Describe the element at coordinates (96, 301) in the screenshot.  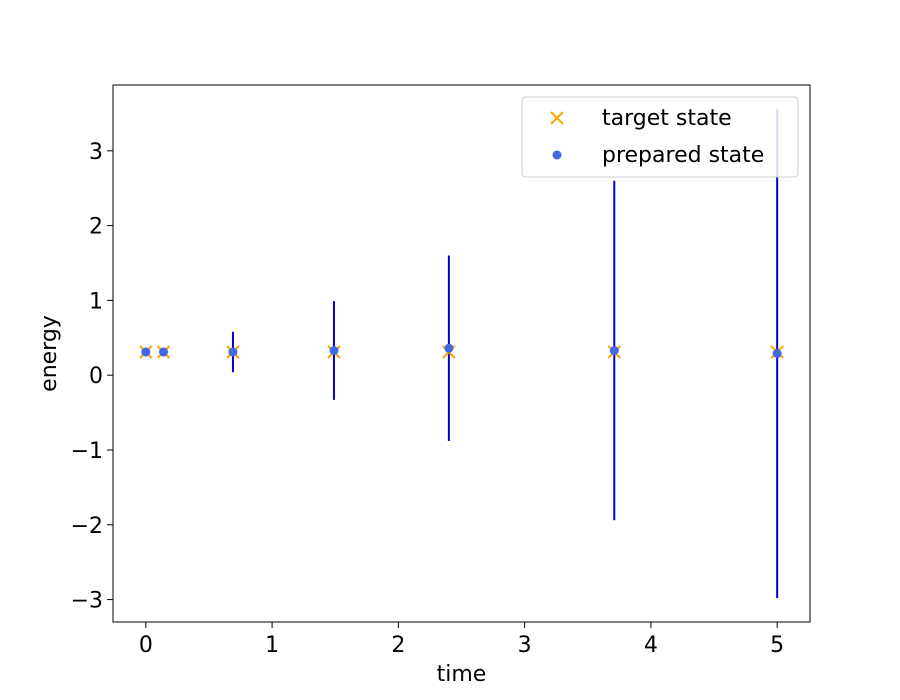
I see `y-tick-label: 1` at that location.